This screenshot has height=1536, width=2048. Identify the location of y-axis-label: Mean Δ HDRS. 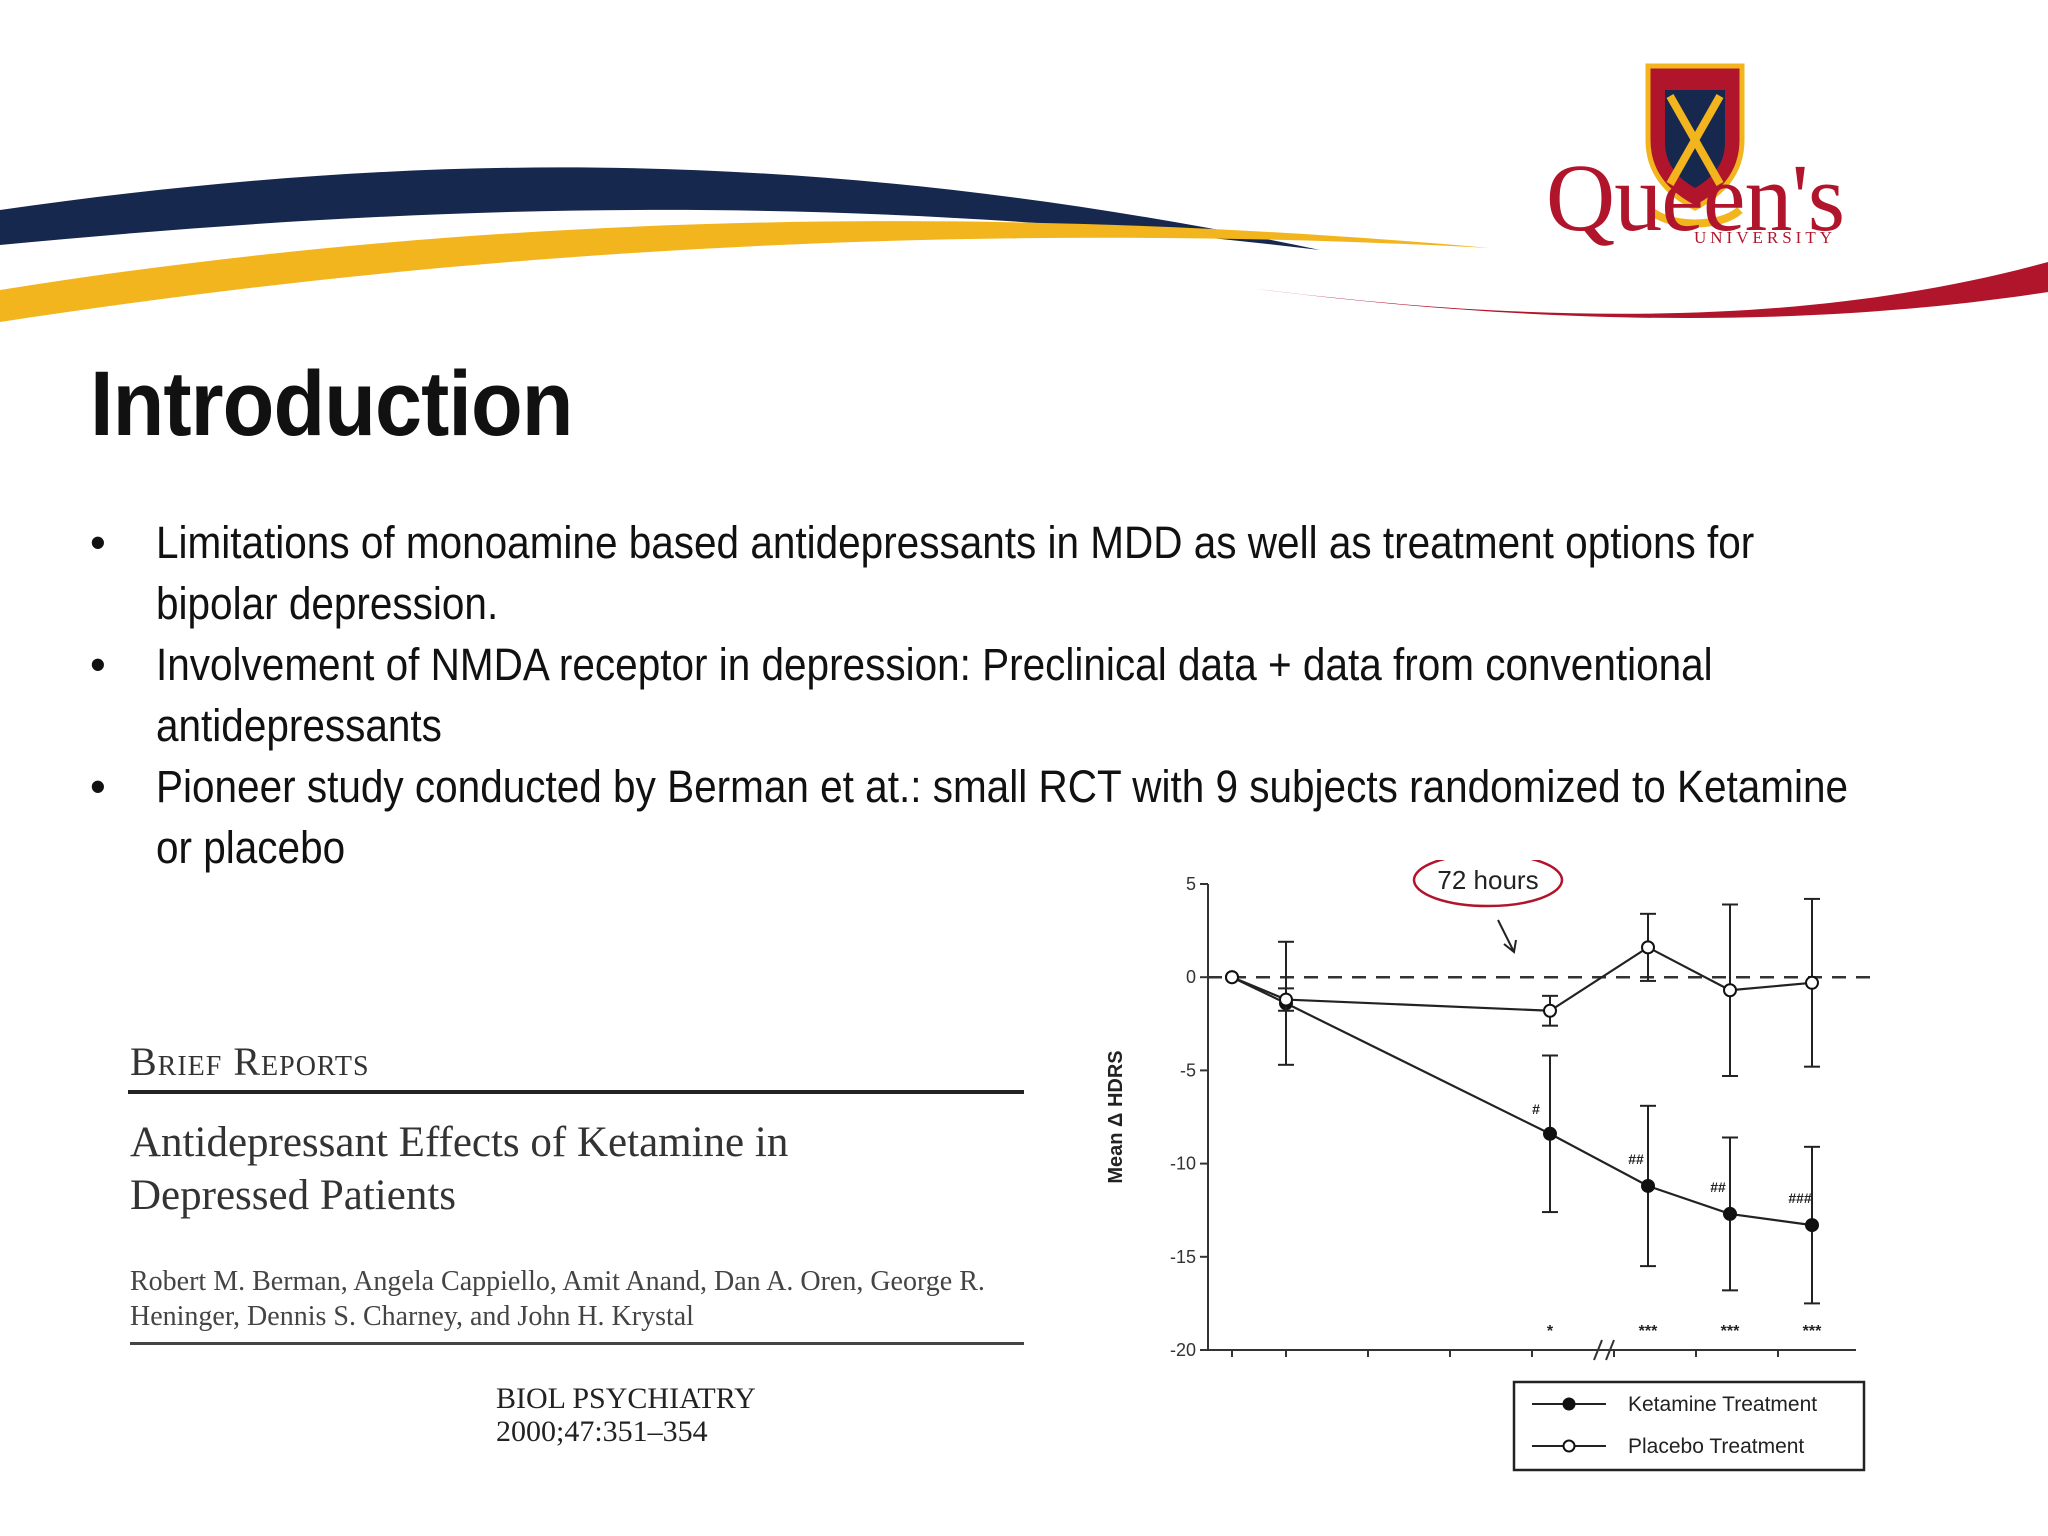
(1116, 1116).